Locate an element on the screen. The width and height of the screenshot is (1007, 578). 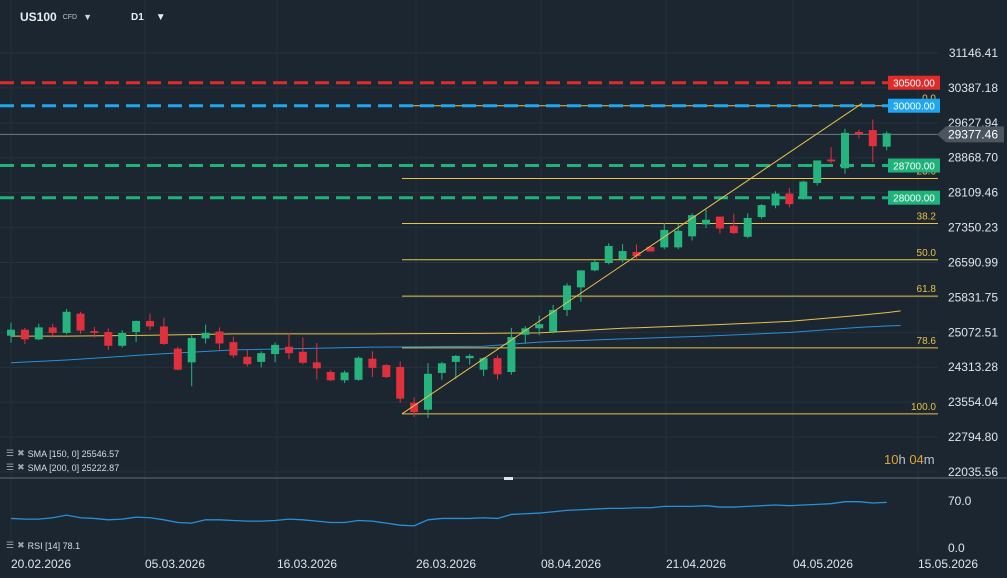
price-axis-tick: 25831.75 is located at coordinates (973, 297).